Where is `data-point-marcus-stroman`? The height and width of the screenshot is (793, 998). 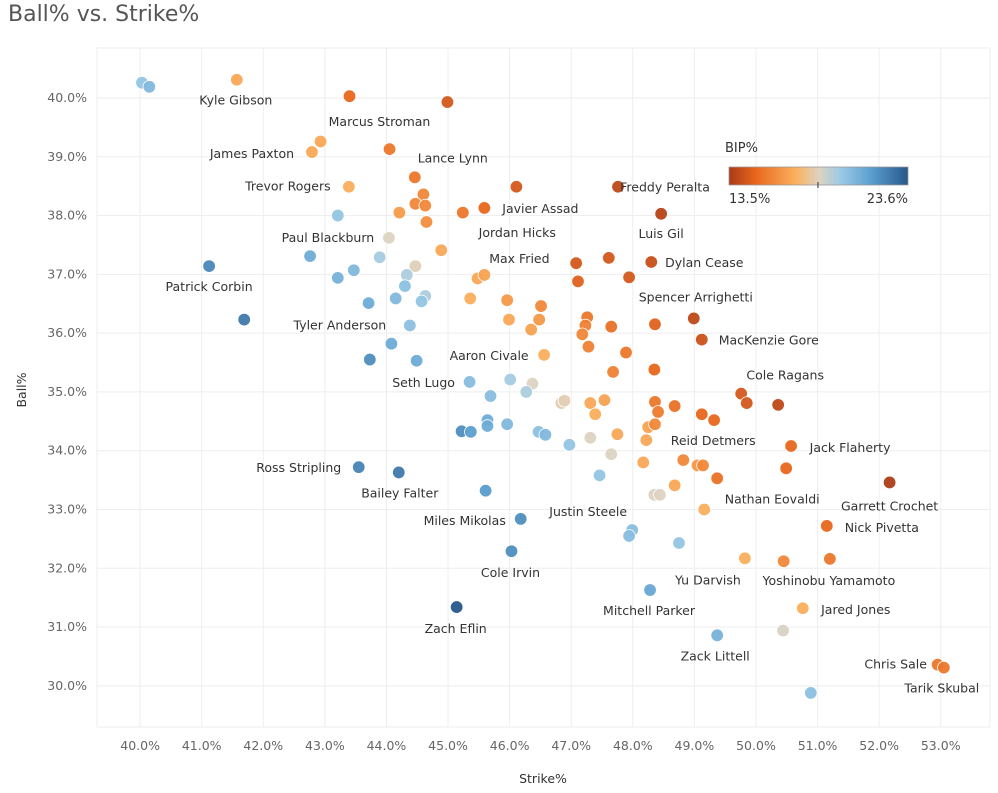
data-point-marcus-stroman is located at coordinates (349, 96).